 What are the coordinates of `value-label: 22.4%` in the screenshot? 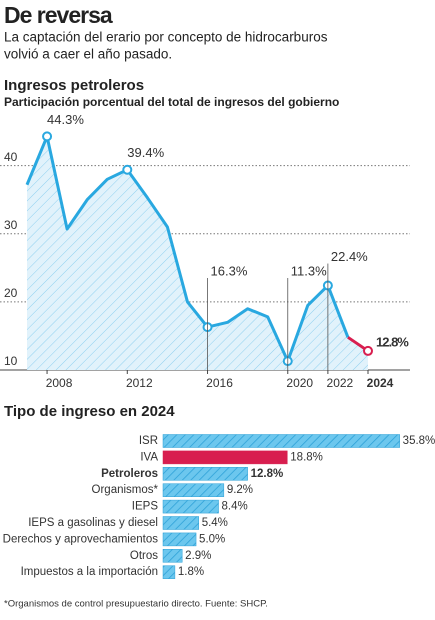 It's located at (349, 256).